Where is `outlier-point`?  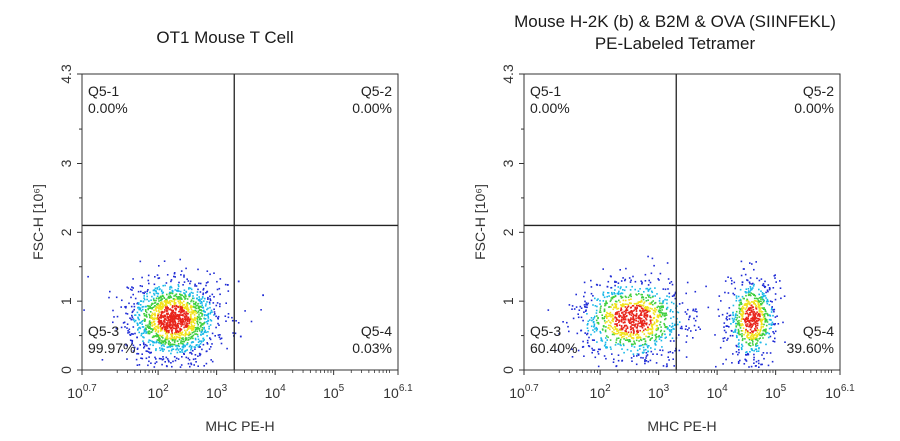
outlier-point is located at coordinates (240, 336).